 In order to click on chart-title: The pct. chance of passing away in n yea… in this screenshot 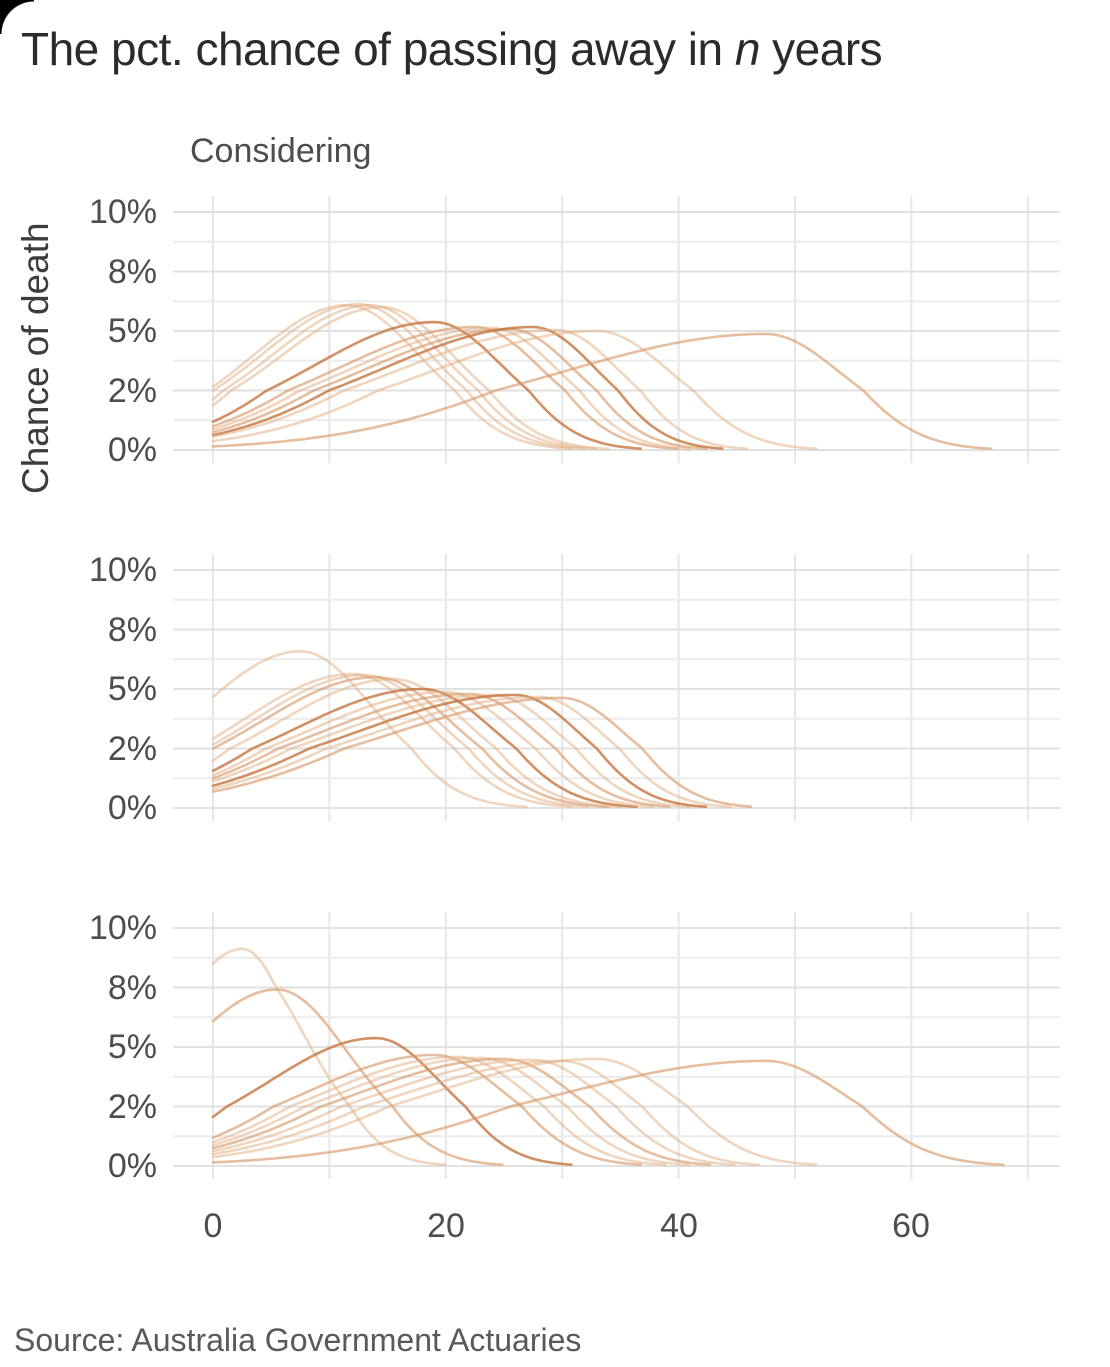, I will do `click(452, 49)`.